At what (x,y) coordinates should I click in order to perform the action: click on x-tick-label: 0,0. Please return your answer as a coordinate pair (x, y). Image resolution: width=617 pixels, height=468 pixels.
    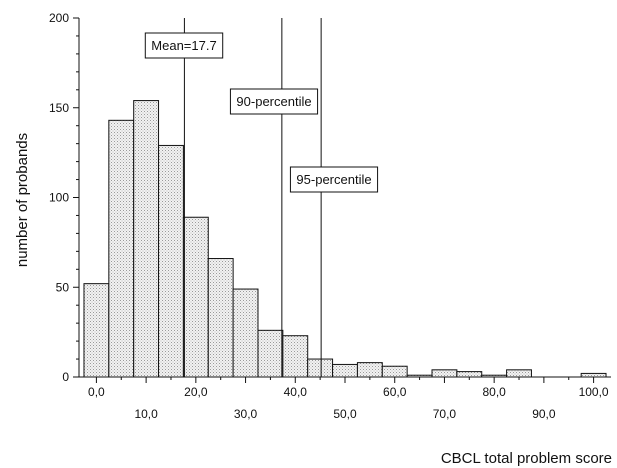
    Looking at the image, I should click on (96, 392).